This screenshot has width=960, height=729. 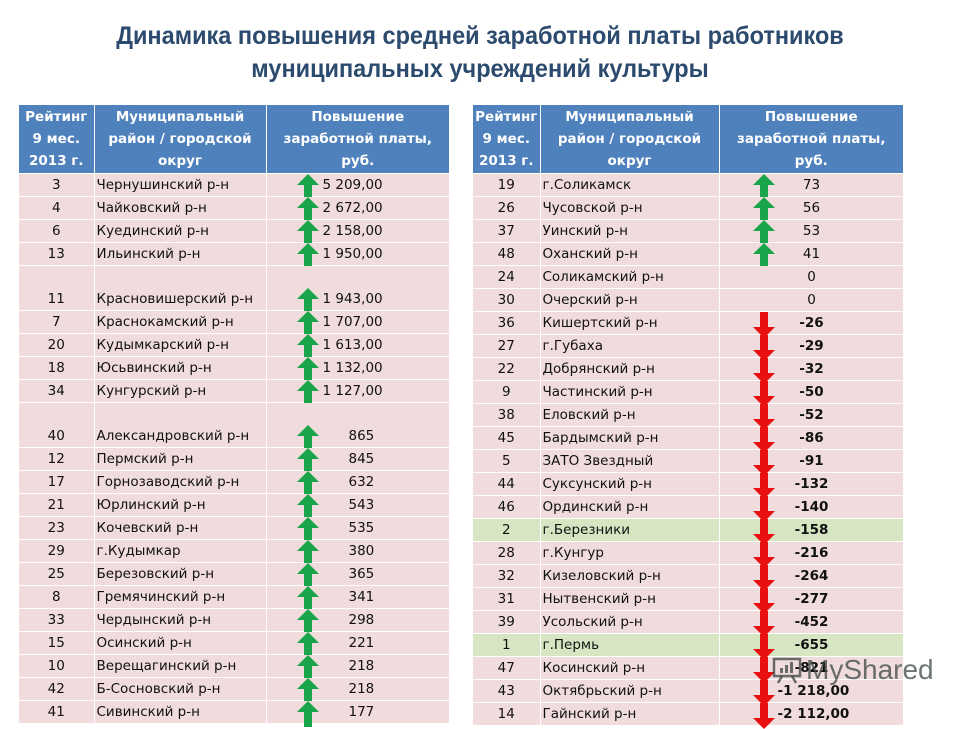 What do you see at coordinates (234, 644) in the screenshot?
I see `table-row: 15 Осинский р-н 221` at bounding box center [234, 644].